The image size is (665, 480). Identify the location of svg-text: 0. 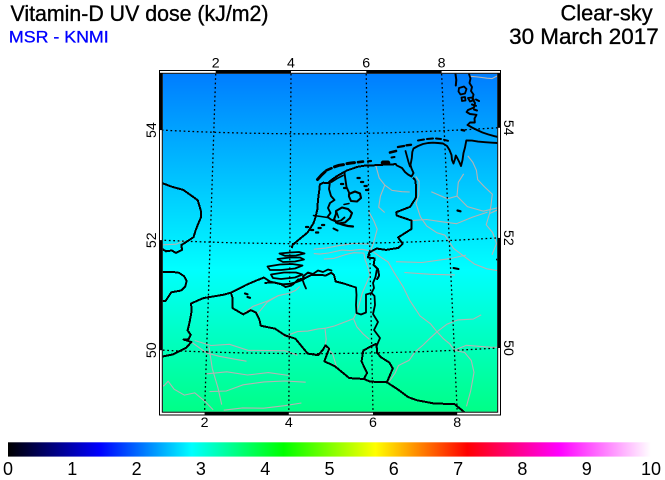
(8, 469).